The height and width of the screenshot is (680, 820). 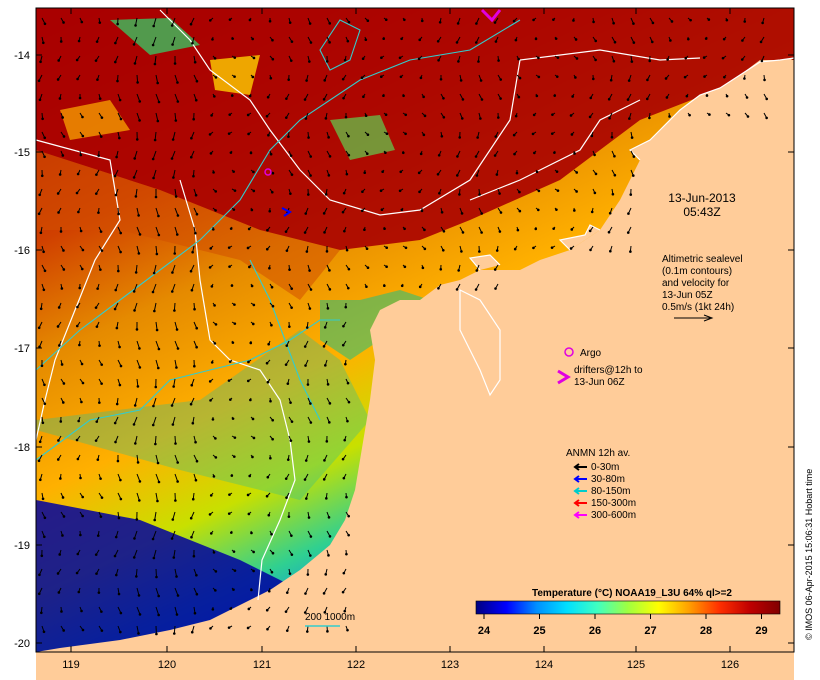 I want to click on time-line: 05:43Z, so click(x=701, y=212).